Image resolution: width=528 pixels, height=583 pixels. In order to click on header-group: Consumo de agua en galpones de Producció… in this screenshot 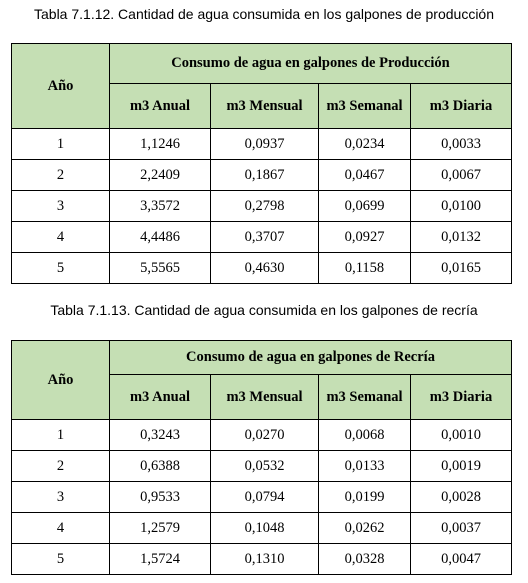, I will do `click(310, 63)`.